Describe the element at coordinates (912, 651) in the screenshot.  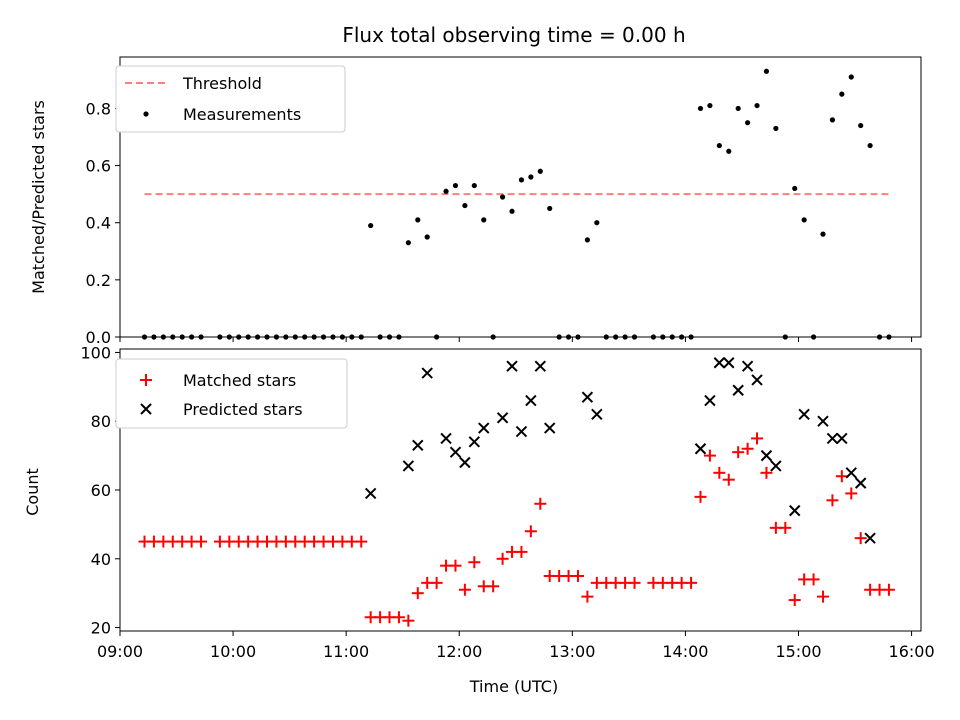
I see `x-tick-label: 16:00` at that location.